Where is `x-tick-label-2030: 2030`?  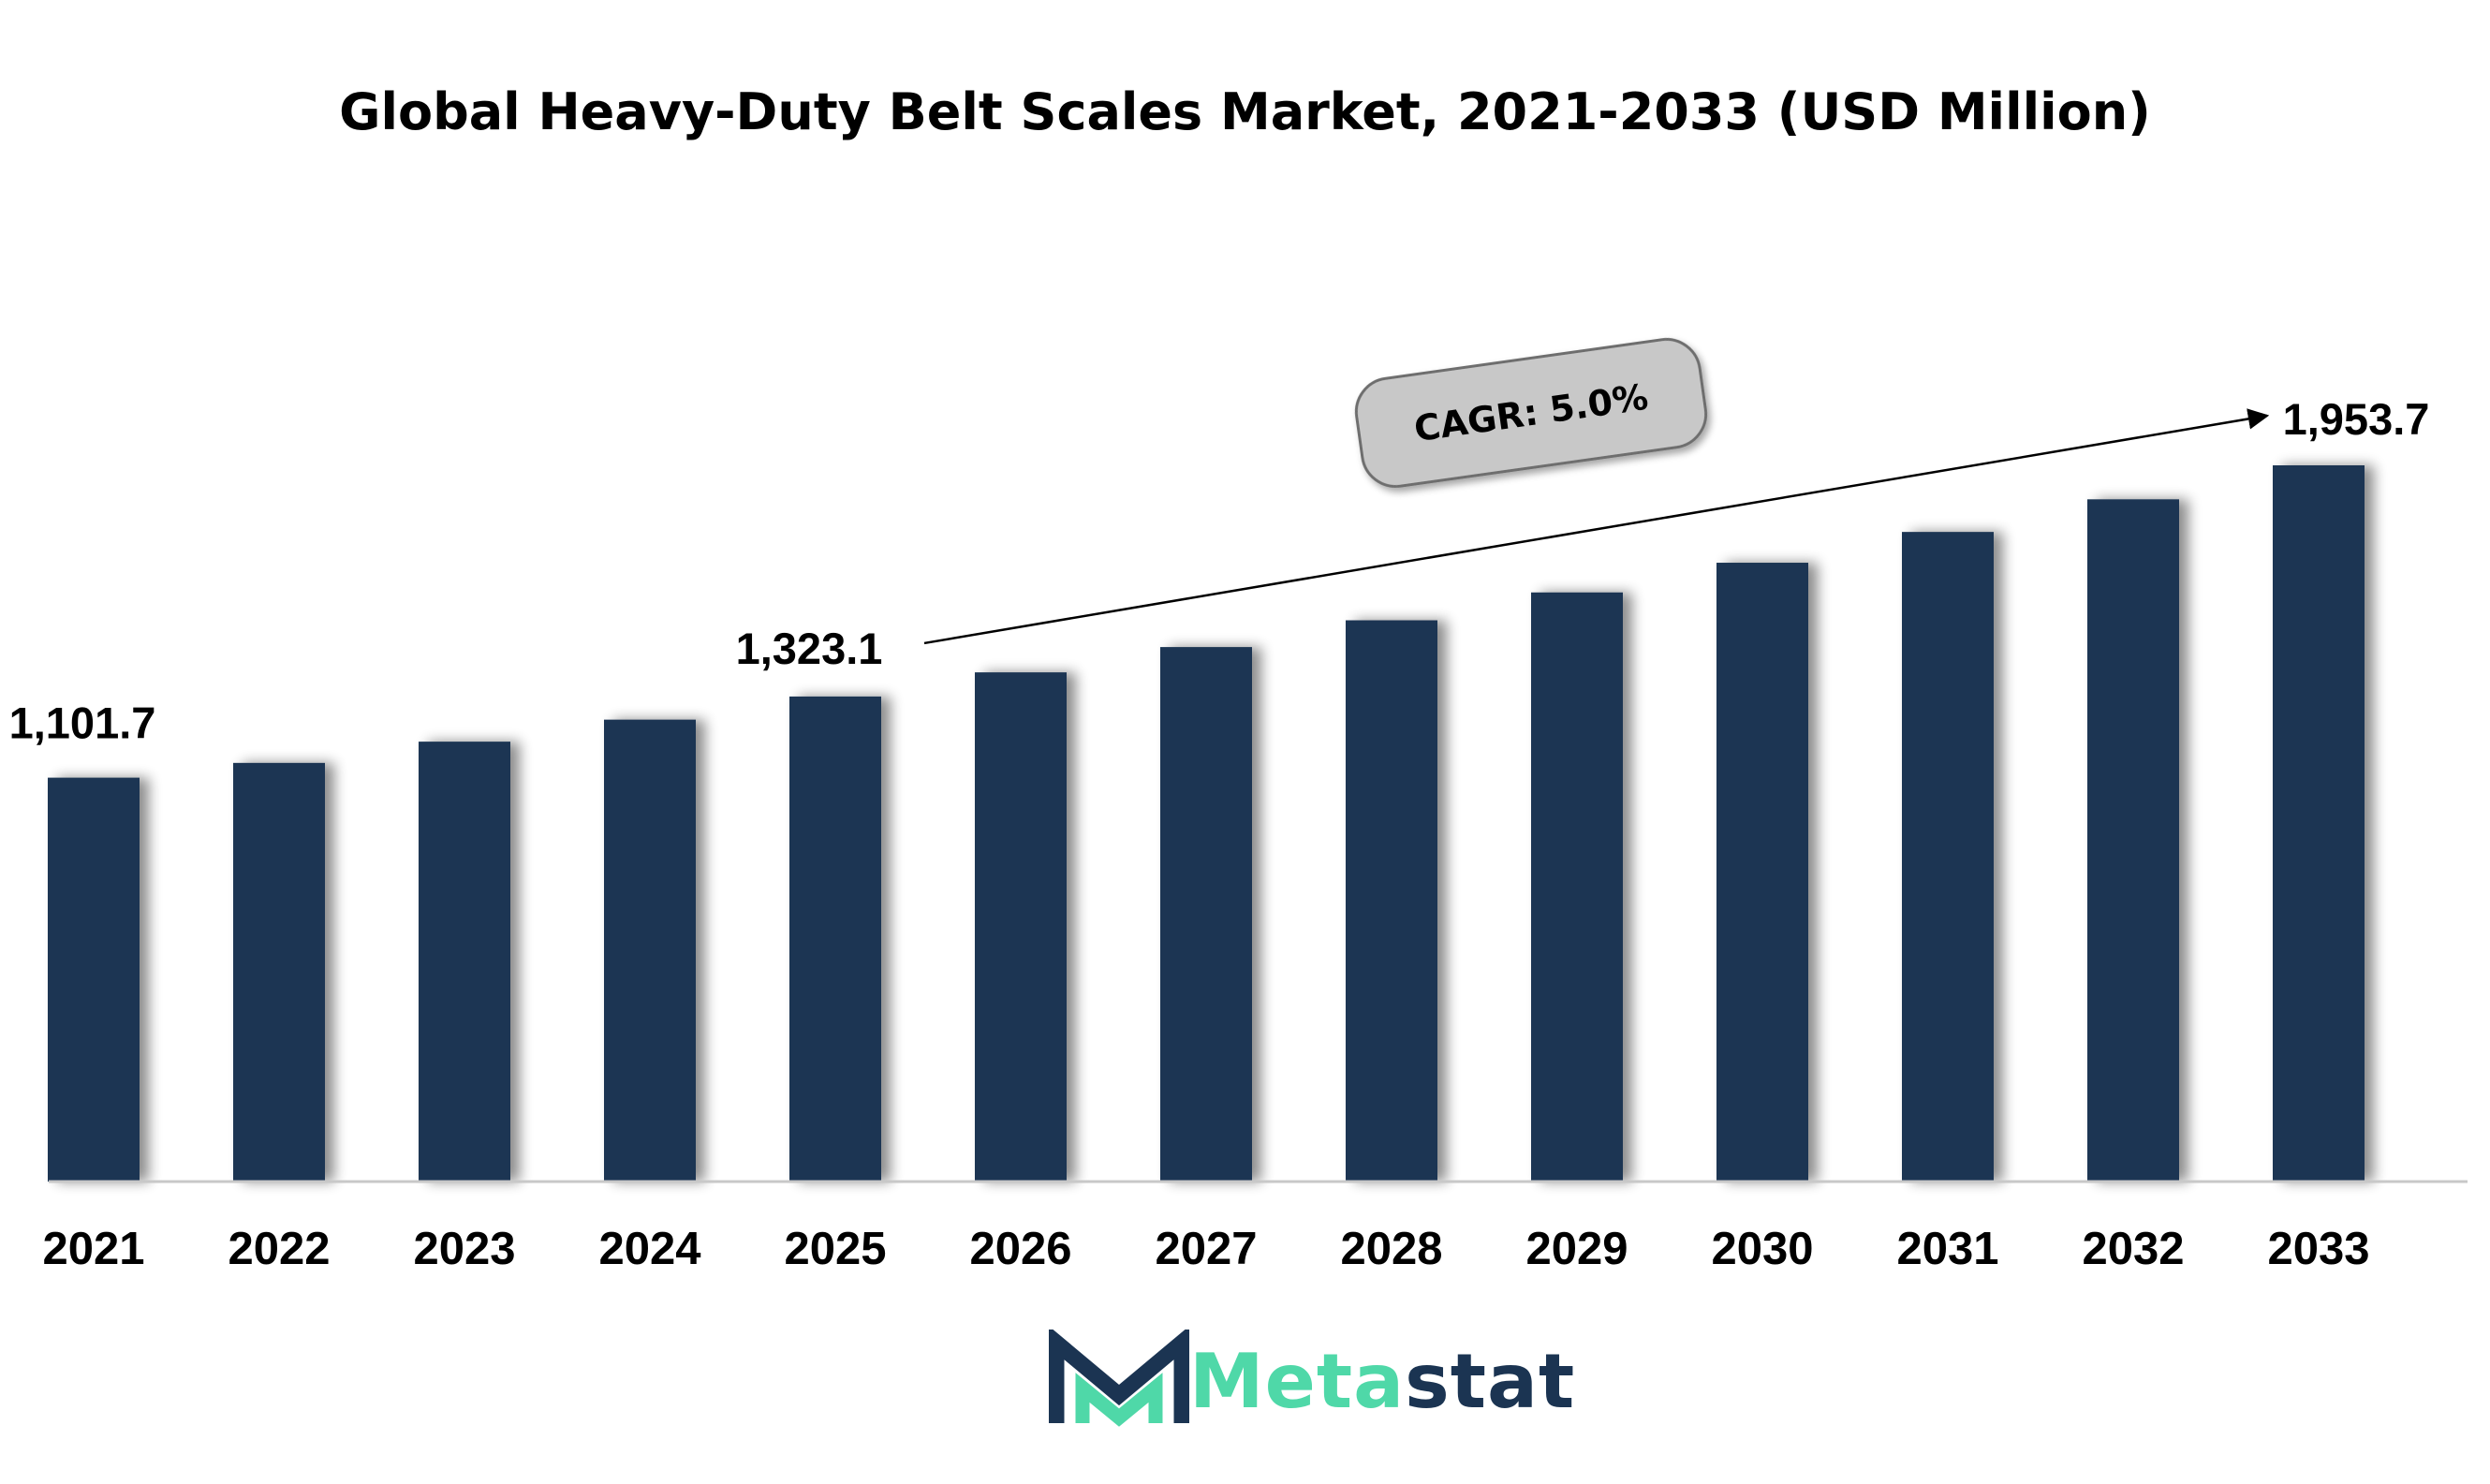
x-tick-label-2030: 2030 is located at coordinates (1762, 1249).